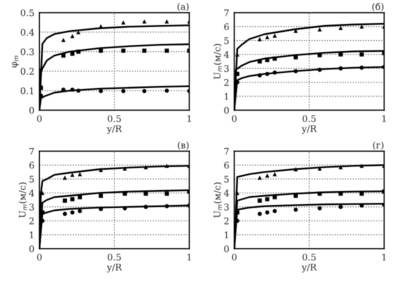 This screenshot has width=394, height=281. What do you see at coordinates (183, 7) in the screenshot?
I see `chart-title: (а)` at bounding box center [183, 7].